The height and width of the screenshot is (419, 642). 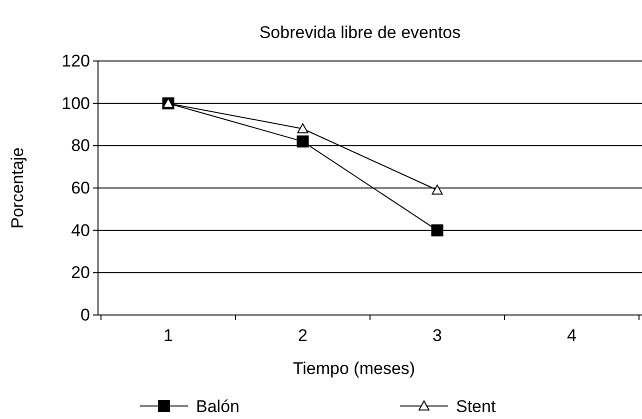 I want to click on y-tick-label: 20, so click(x=80, y=272).